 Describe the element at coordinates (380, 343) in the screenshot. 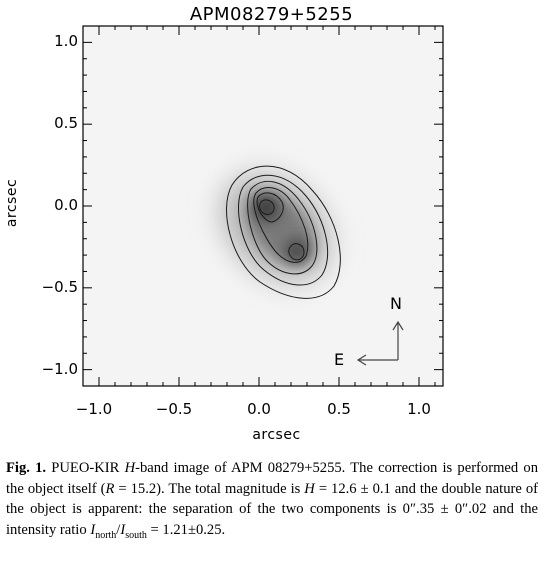

I see `compass-arrows` at that location.